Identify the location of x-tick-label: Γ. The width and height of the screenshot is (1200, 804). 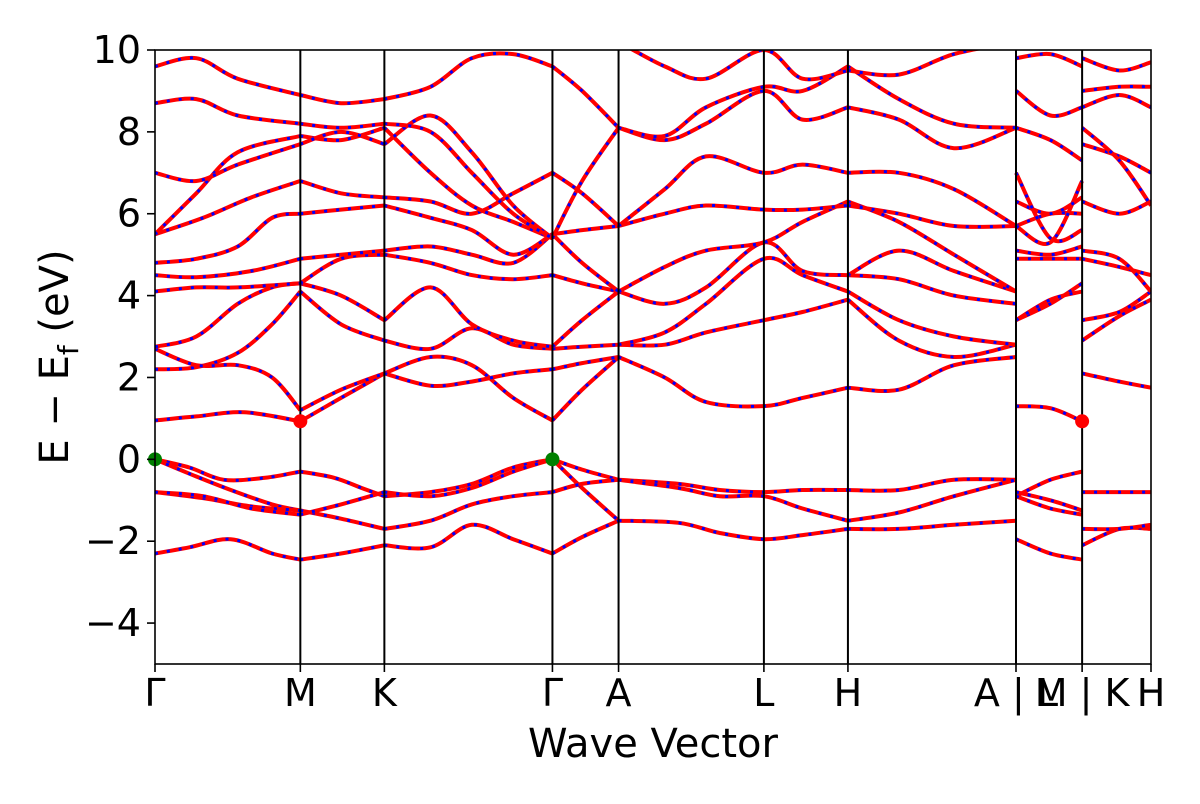
(552, 693).